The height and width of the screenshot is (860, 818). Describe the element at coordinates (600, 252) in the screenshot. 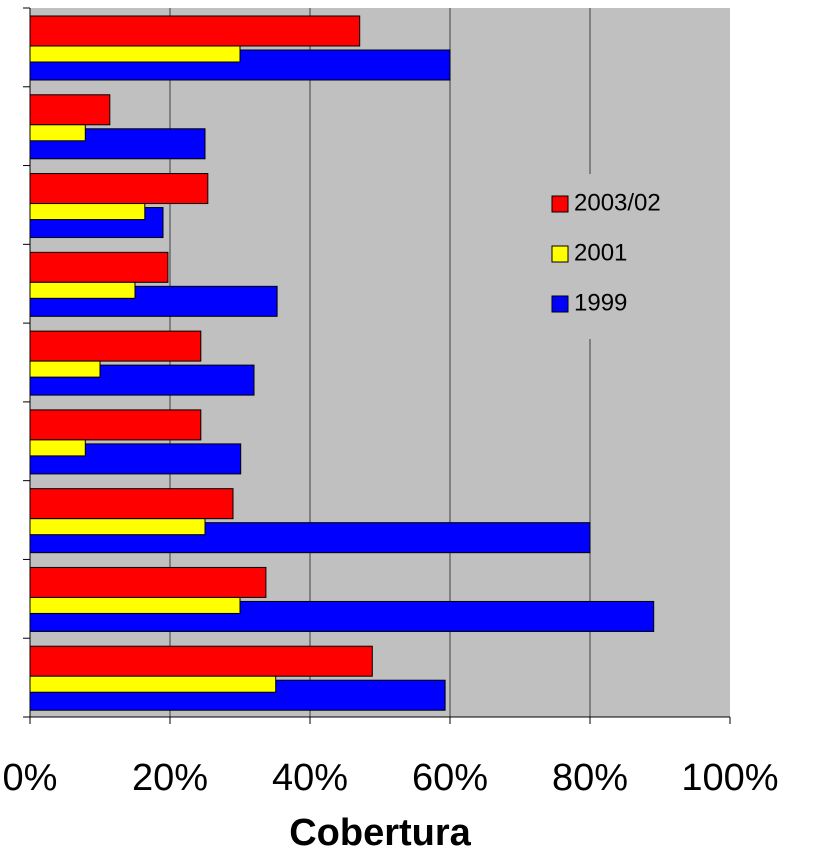

I see `legend-label: 2001` at that location.